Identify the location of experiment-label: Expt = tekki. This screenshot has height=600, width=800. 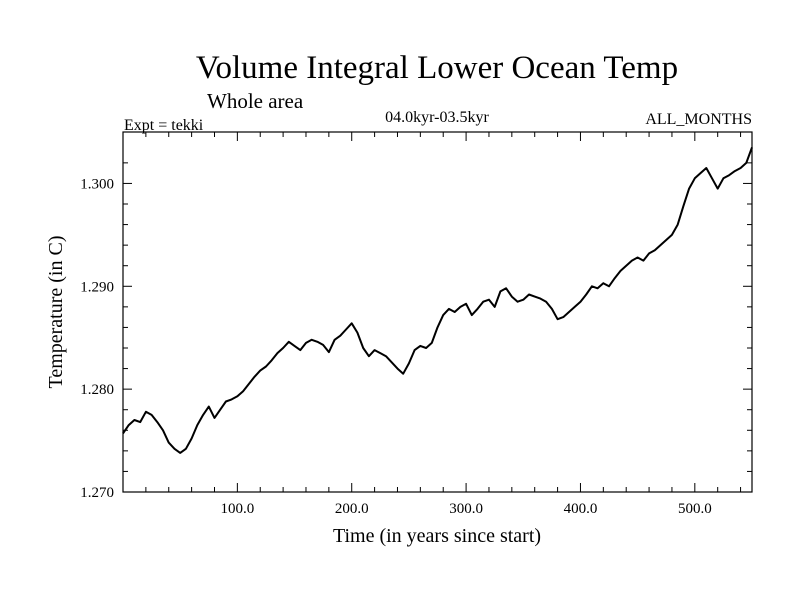
(164, 125).